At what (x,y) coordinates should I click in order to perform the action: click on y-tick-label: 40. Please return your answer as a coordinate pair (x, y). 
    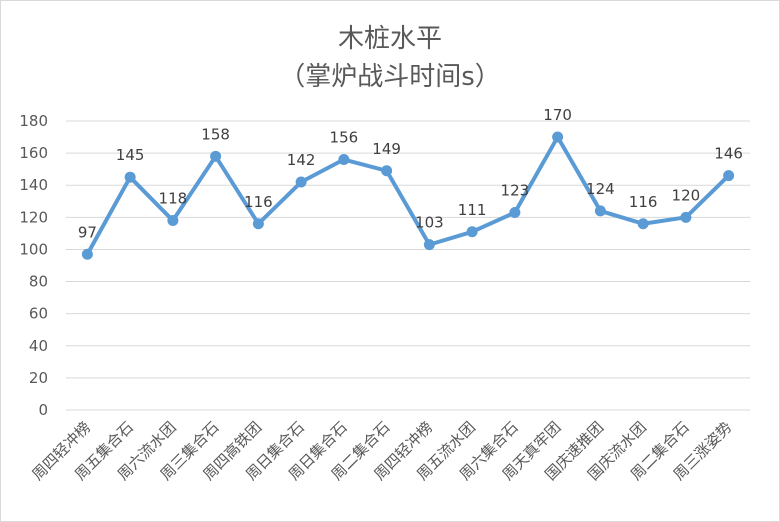
    Looking at the image, I should click on (38, 346).